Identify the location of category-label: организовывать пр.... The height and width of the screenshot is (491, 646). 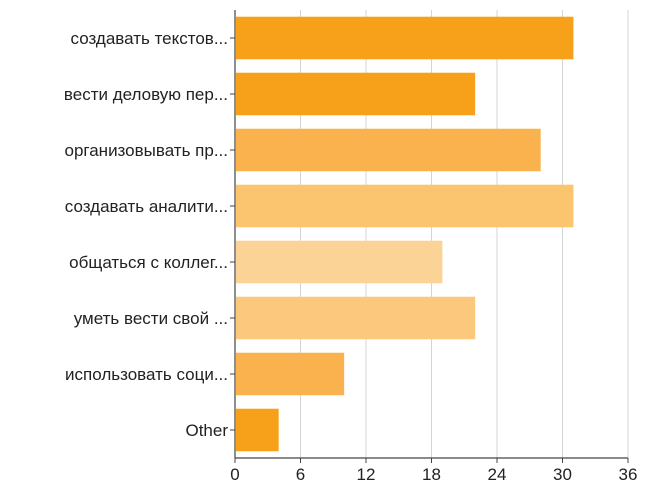
(146, 150).